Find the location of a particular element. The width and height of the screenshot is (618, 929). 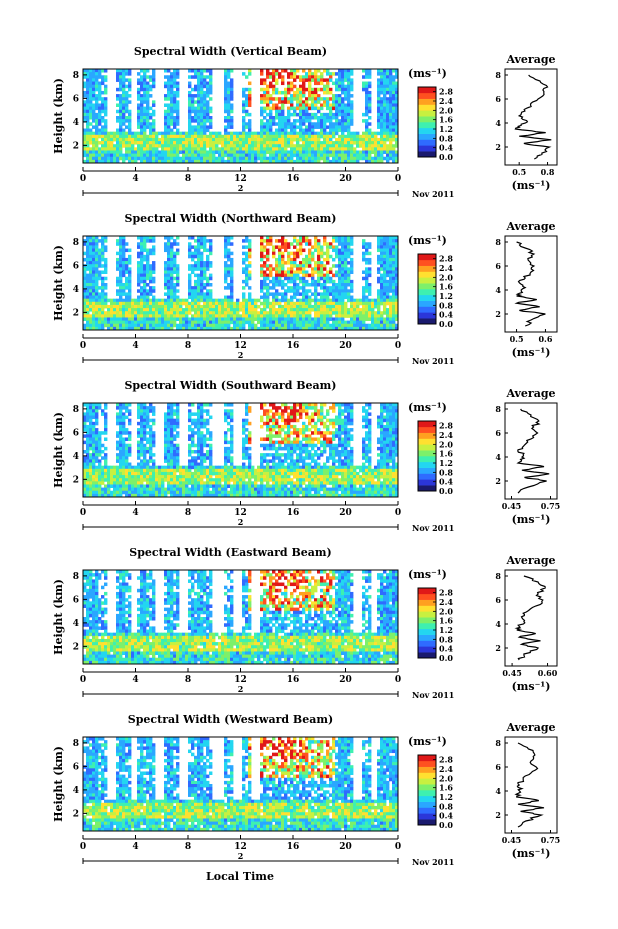

panel-title: Spectral Width (Northward Beam) is located at coordinates (231, 218).